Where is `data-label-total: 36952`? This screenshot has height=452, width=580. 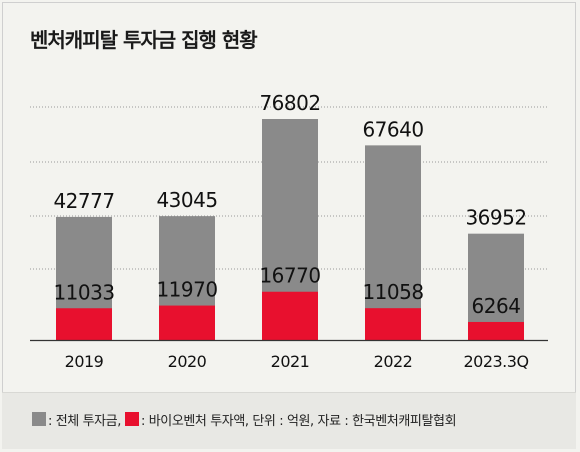
data-label-total: 36952 is located at coordinates (495, 218).